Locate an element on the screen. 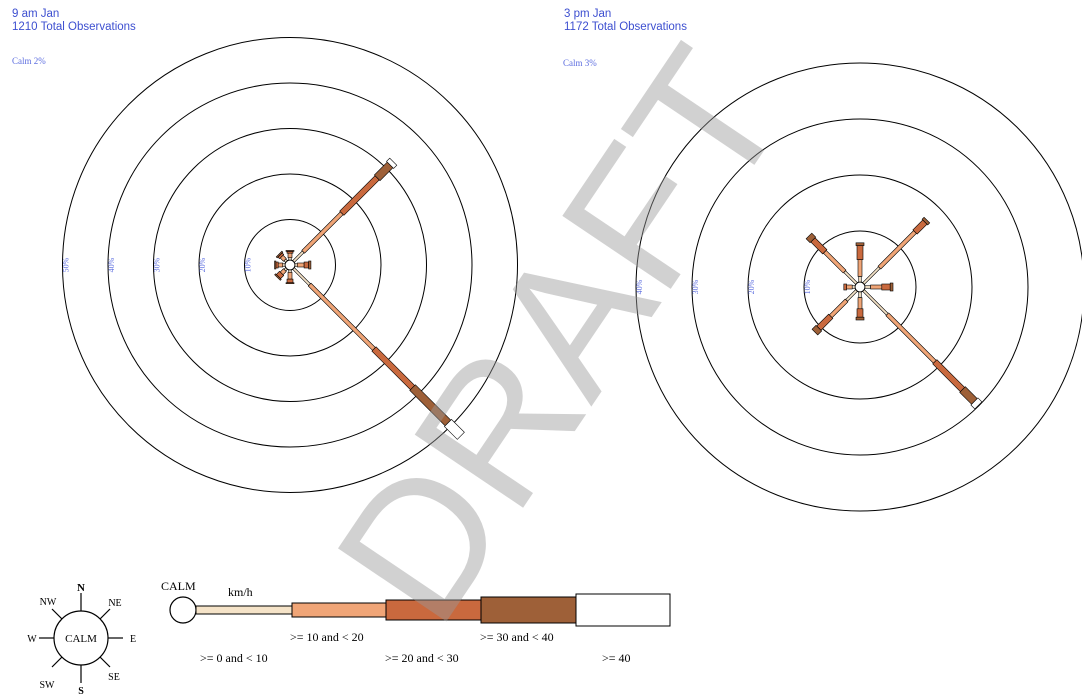 The width and height of the screenshot is (1082, 698). compass-n: N is located at coordinates (81, 588).